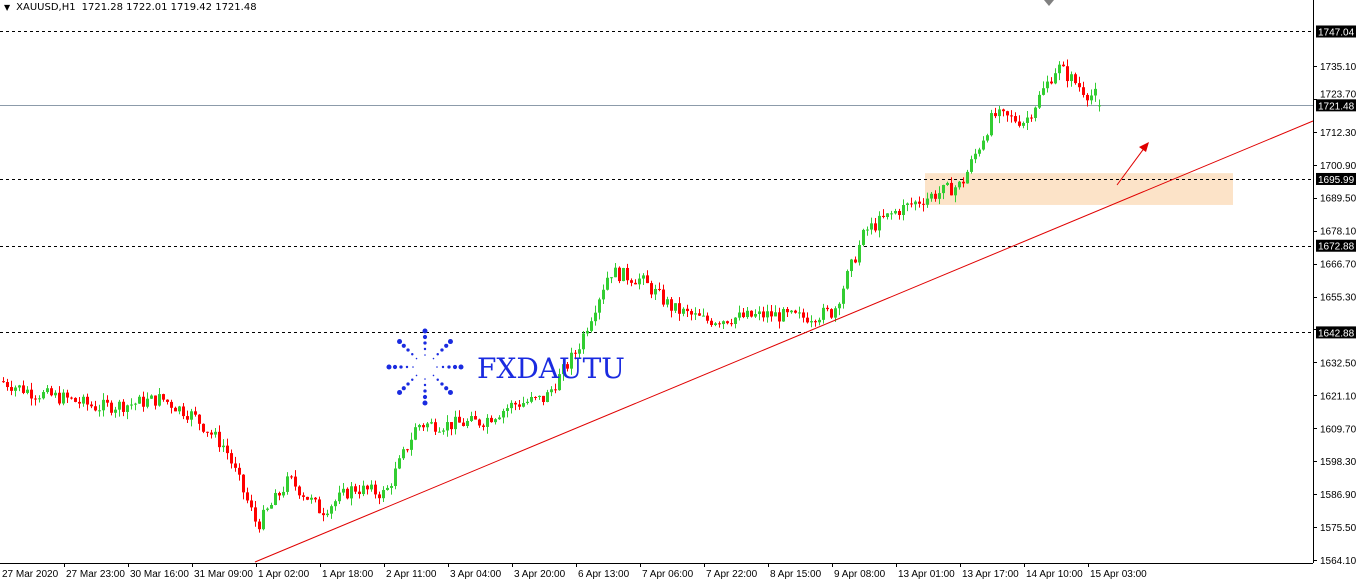 The width and height of the screenshot is (1356, 582). Describe the element at coordinates (348, 574) in the screenshot. I see `x-tick-label: 1 Apr 18:00` at that location.